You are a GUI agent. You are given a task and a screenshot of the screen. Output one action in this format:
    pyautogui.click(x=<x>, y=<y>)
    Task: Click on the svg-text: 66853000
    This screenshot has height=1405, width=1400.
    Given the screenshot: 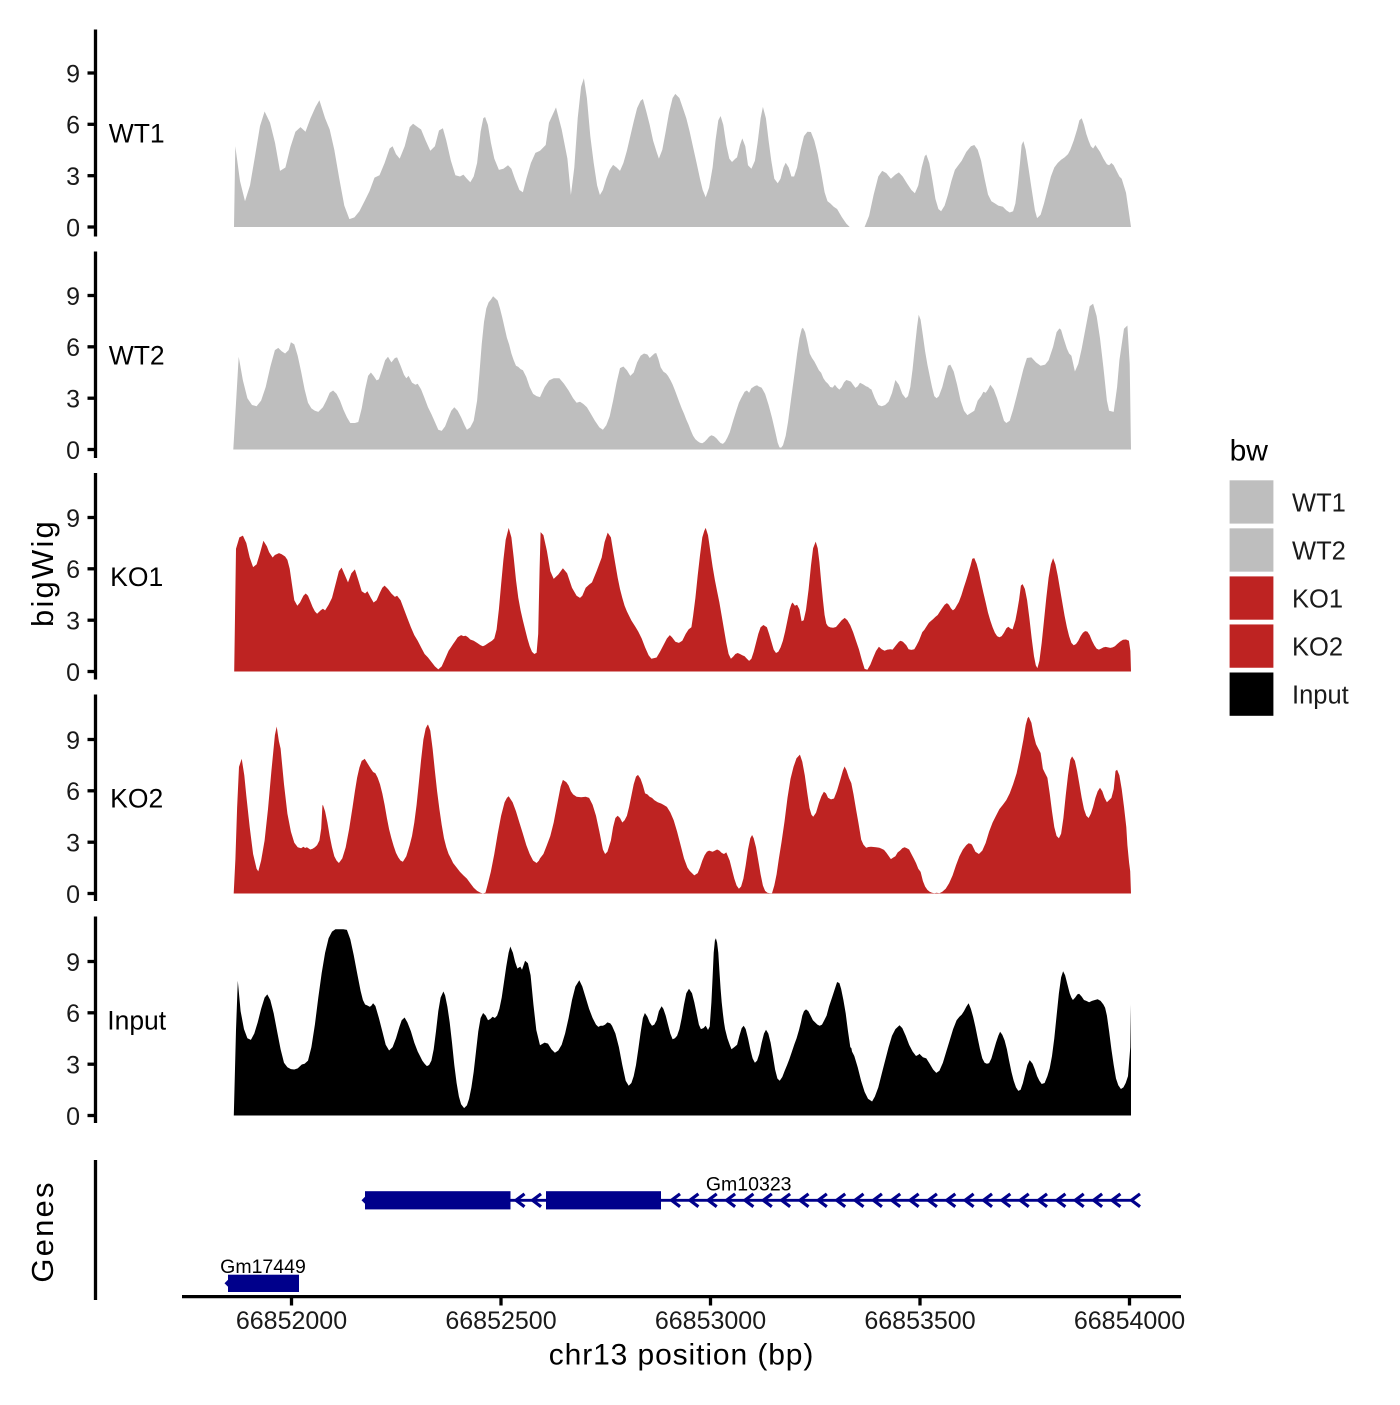 What is the action you would take?
    pyautogui.click(x=710, y=1321)
    